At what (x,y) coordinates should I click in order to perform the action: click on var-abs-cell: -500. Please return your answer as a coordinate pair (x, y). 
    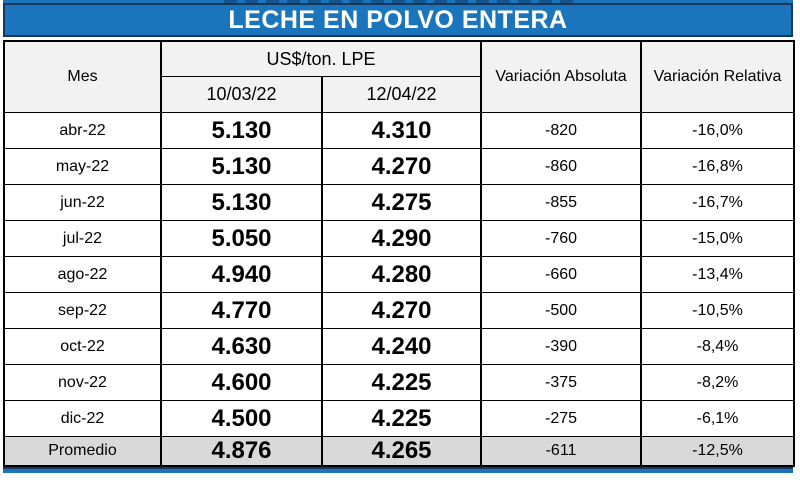
    Looking at the image, I should click on (561, 310).